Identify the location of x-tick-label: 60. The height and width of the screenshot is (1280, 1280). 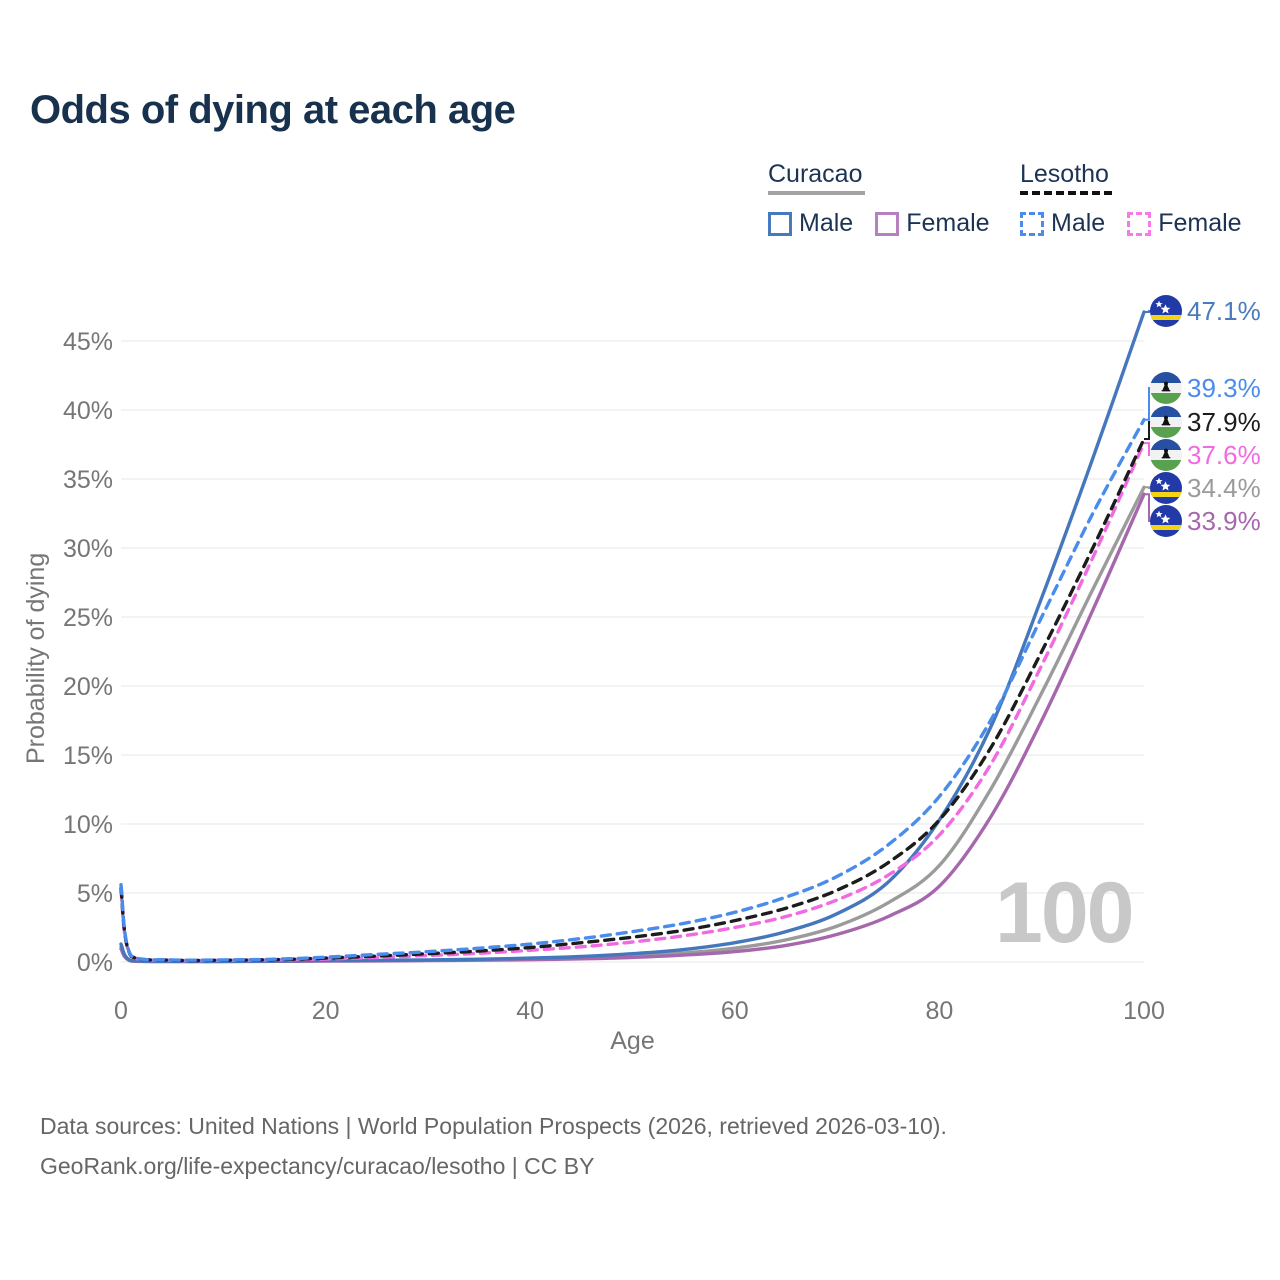
(735, 1011).